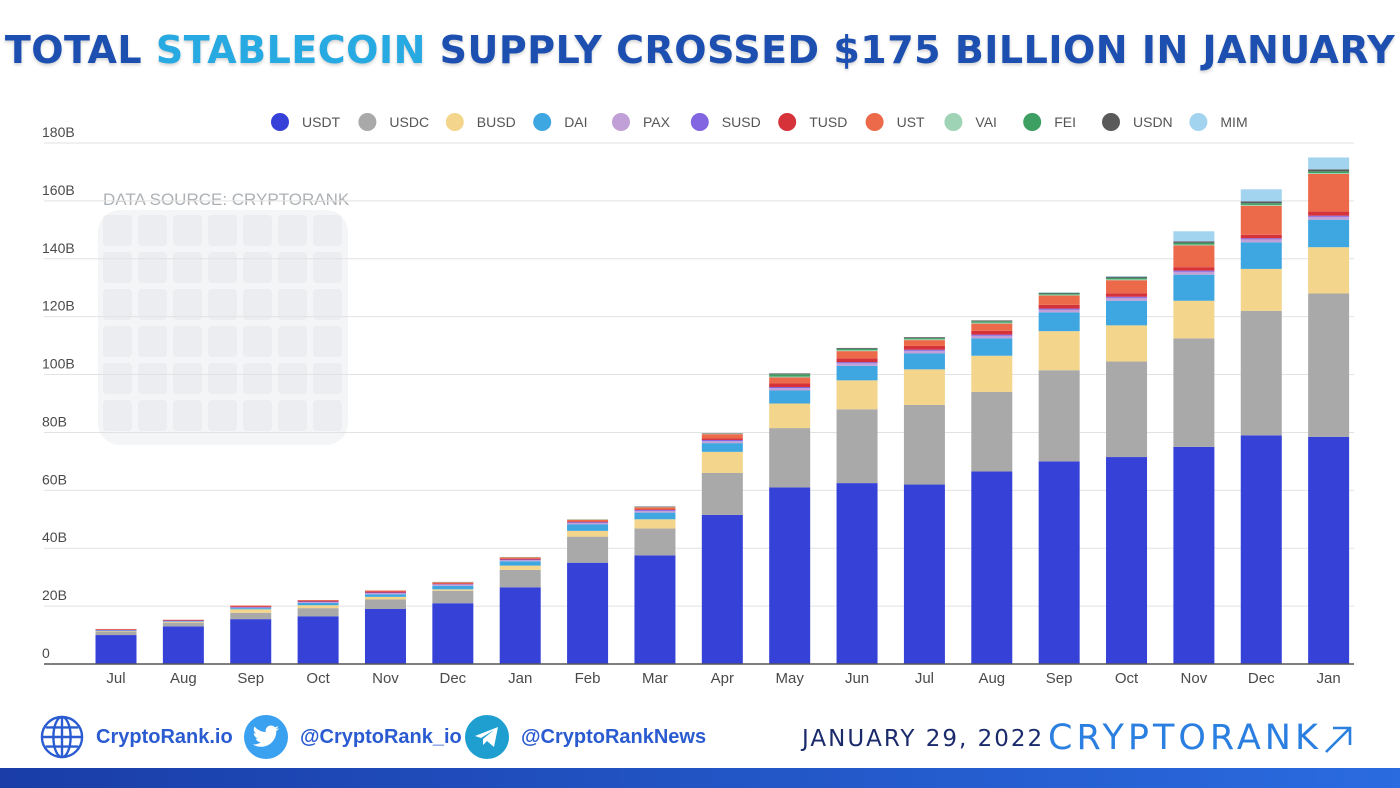 The image size is (1400, 788). Describe the element at coordinates (136, 737) in the screenshot. I see `website-link: CryptoRank.io` at that location.